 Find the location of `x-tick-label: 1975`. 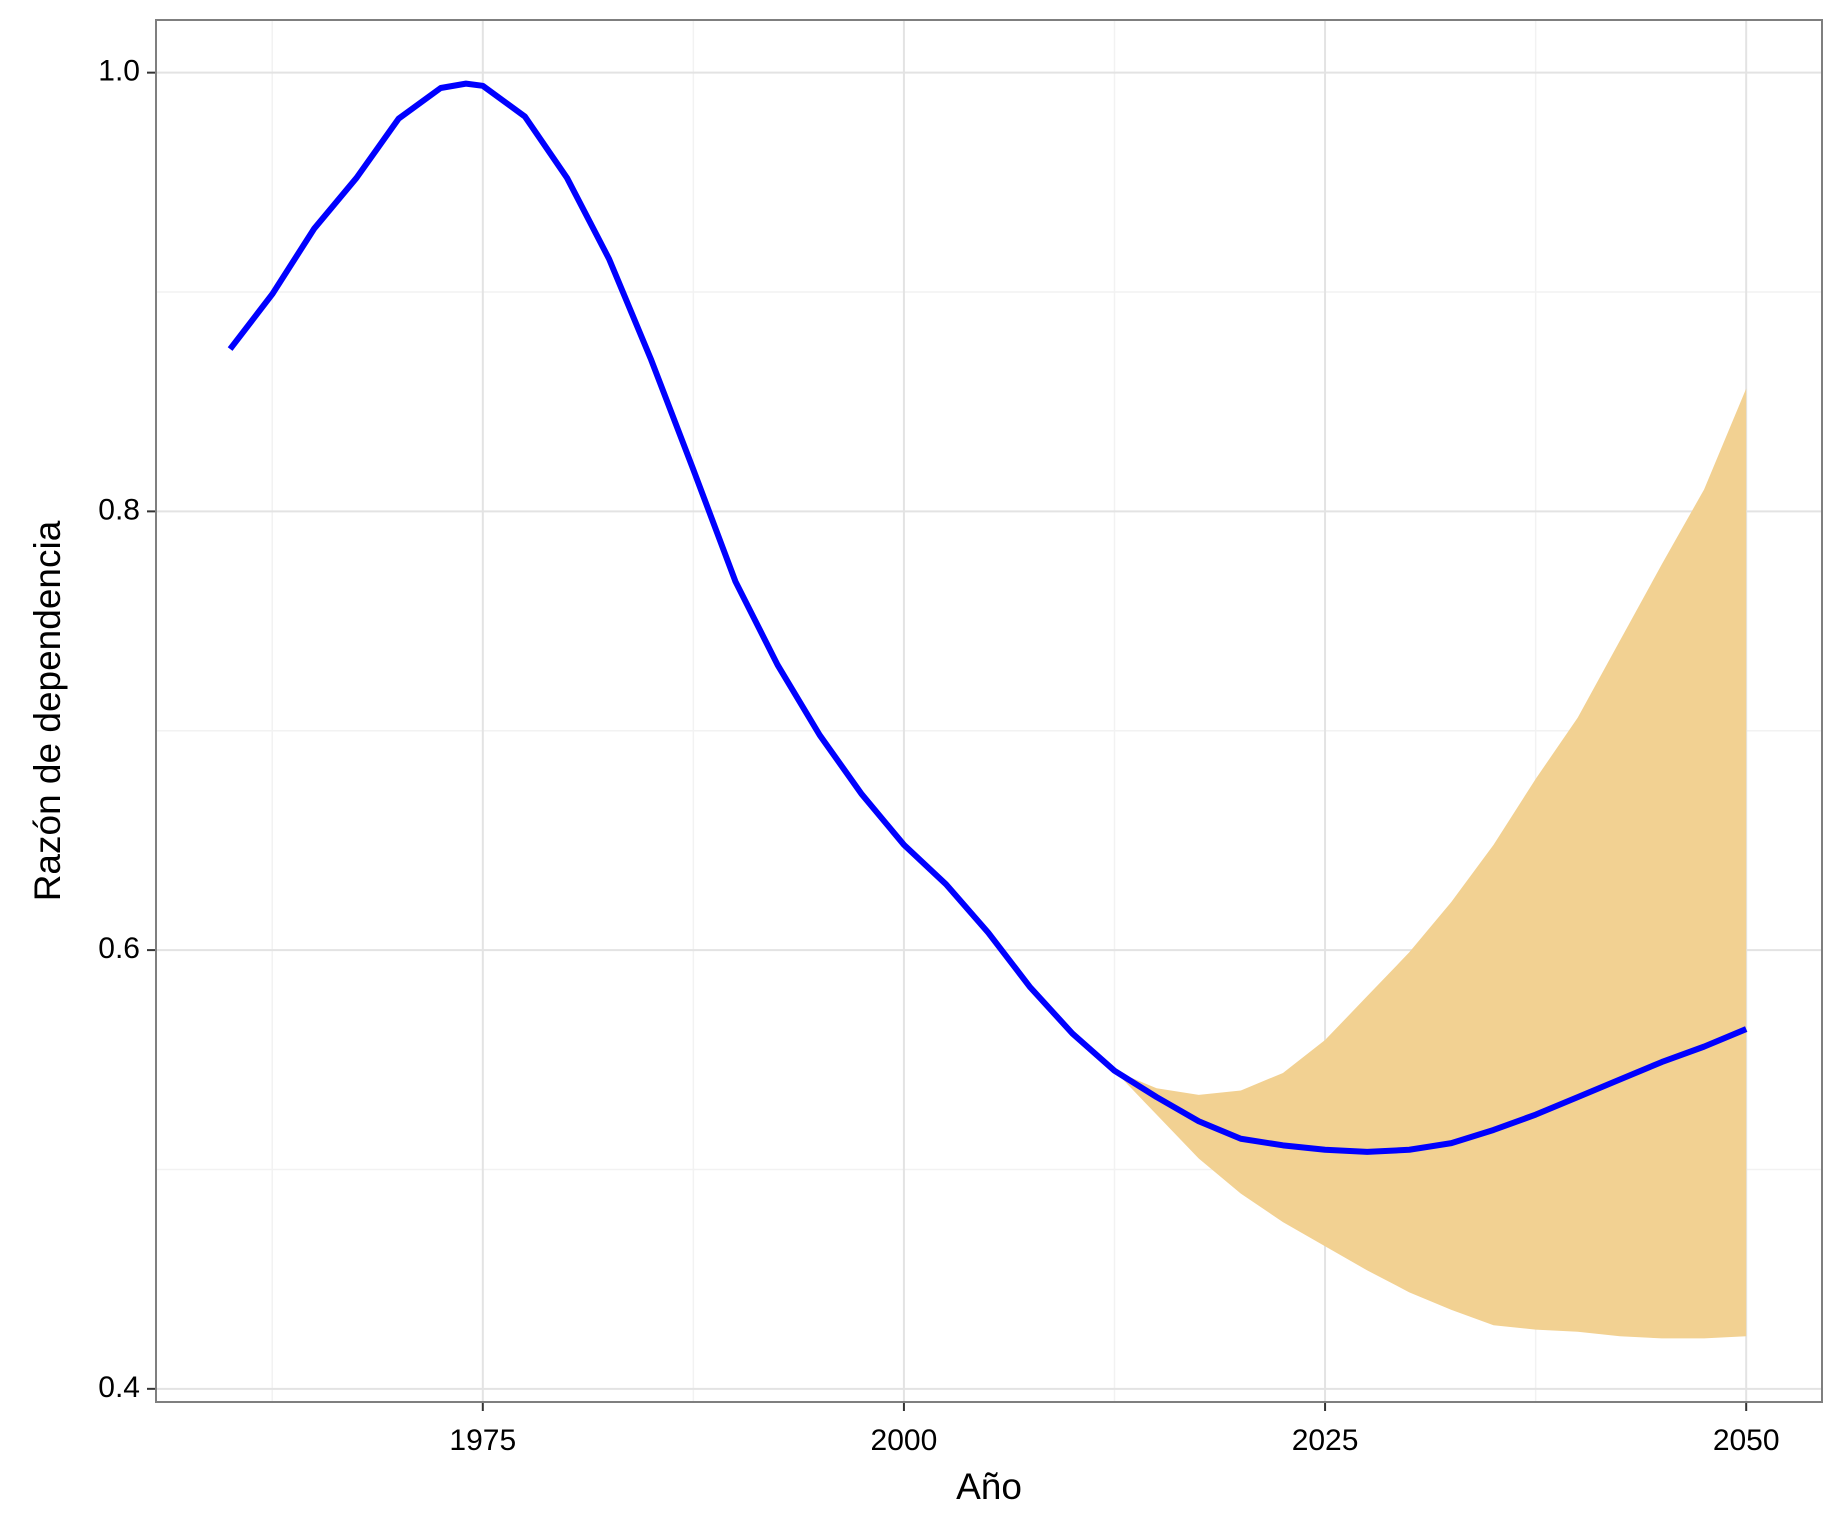

x-tick-label: 1975 is located at coordinates (482, 1440).